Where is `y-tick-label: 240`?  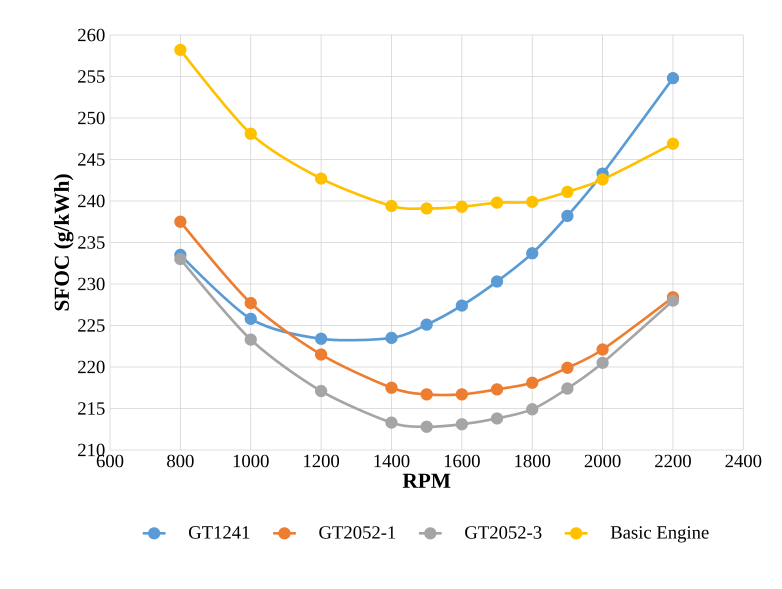
y-tick-label: 240 is located at coordinates (91, 201).